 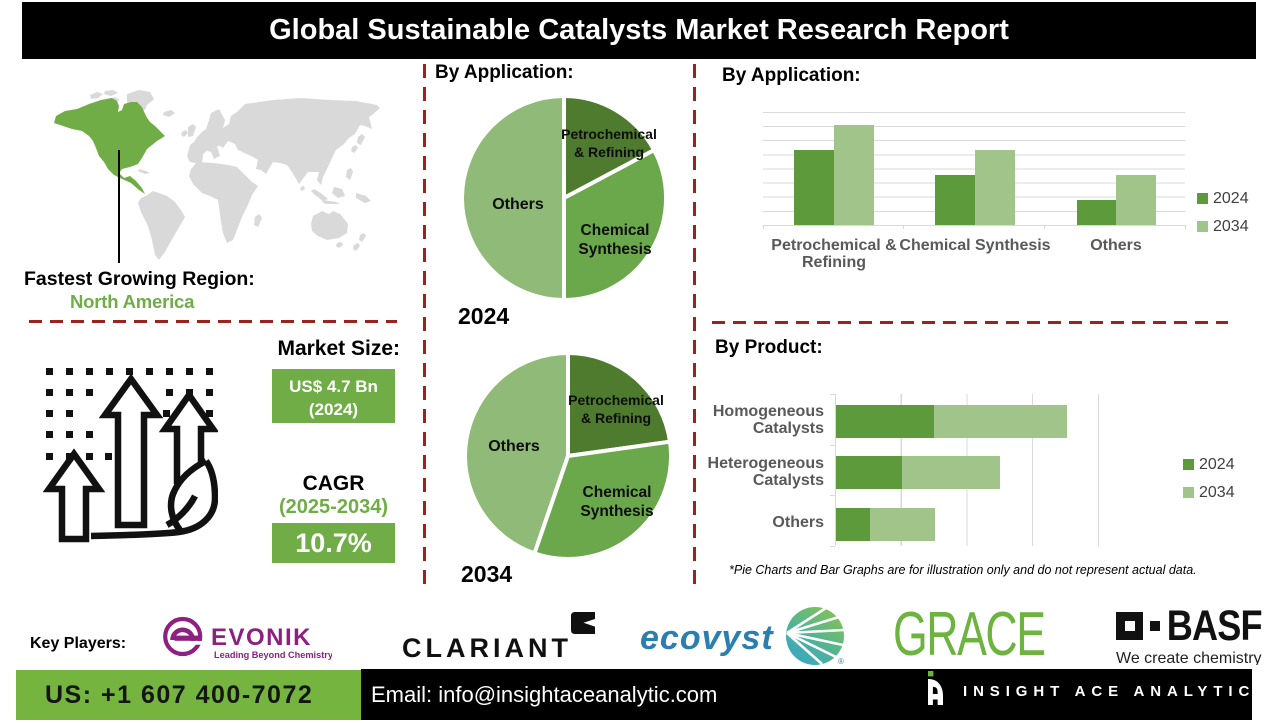 I want to click on svg-text: Leading Beyond Chemistry, so click(x=273, y=655).